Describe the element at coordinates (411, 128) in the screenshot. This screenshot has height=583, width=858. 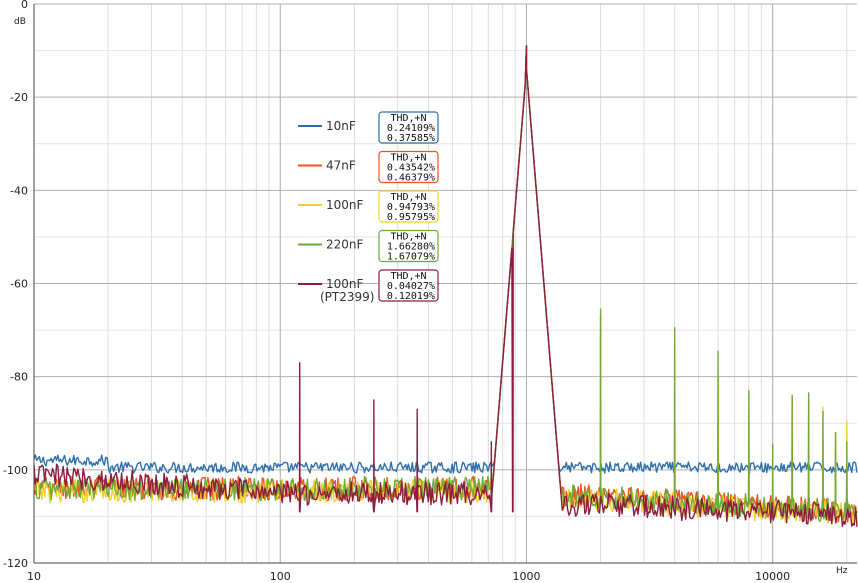
I see `thd-value: 0.24109%` at that location.